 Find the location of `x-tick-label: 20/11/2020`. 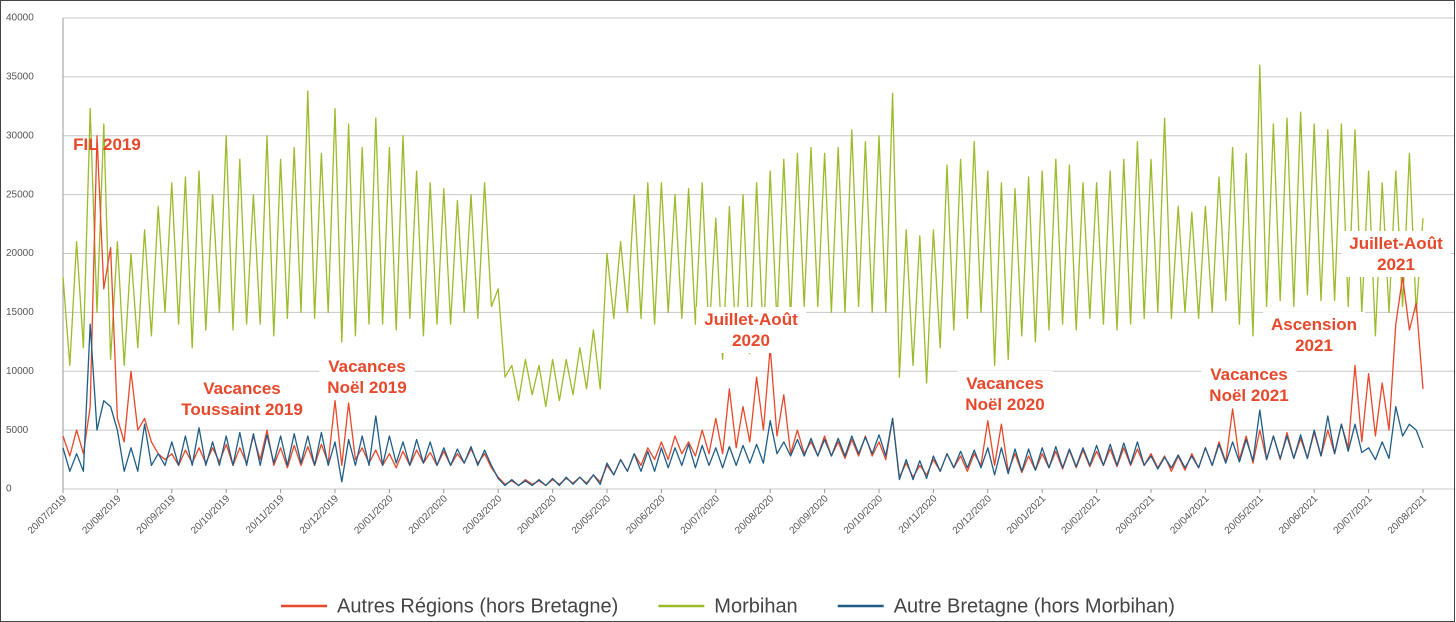

x-tick-label: 20/11/2020 is located at coordinates (918, 514).